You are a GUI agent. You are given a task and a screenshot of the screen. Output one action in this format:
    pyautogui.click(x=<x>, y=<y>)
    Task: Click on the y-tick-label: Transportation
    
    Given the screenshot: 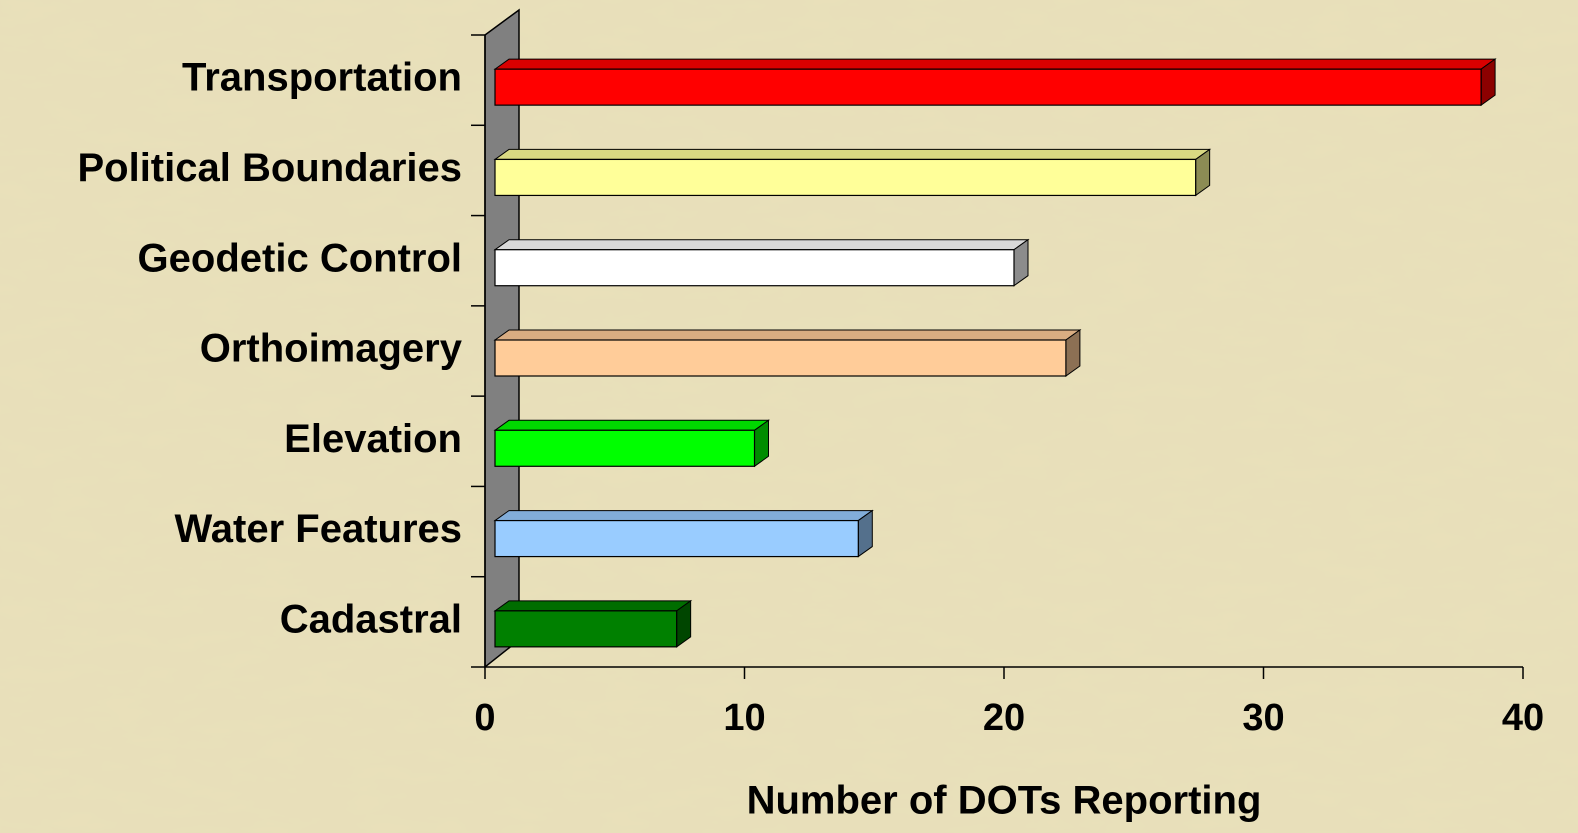 What is the action you would take?
    pyautogui.click(x=322, y=78)
    